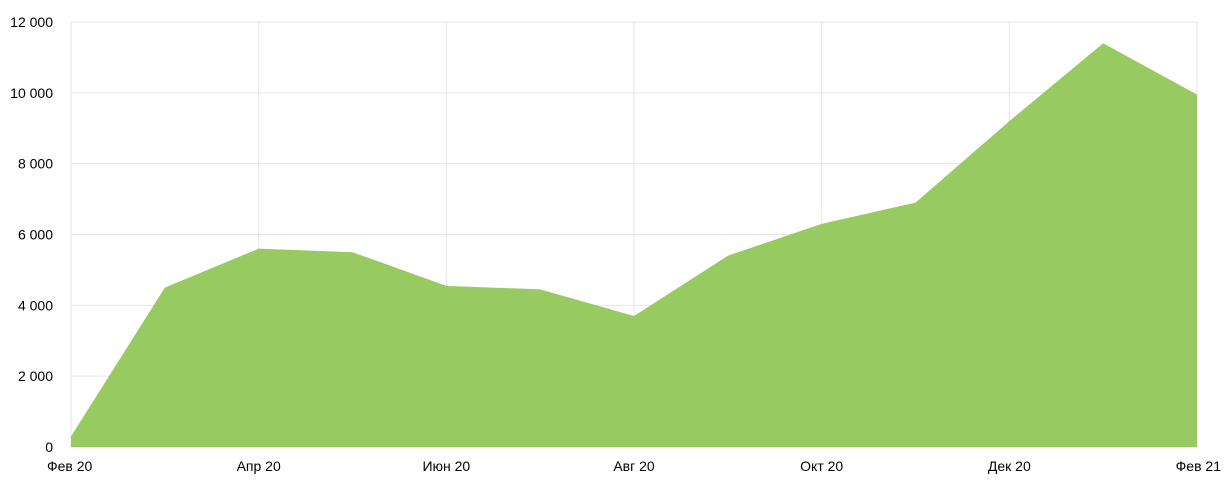 Image resolution: width=1229 pixels, height=490 pixels. I want to click on y-axis: 0 2 000 4 000 6 000 8 000 10 000 12 000, so click(31, 234).